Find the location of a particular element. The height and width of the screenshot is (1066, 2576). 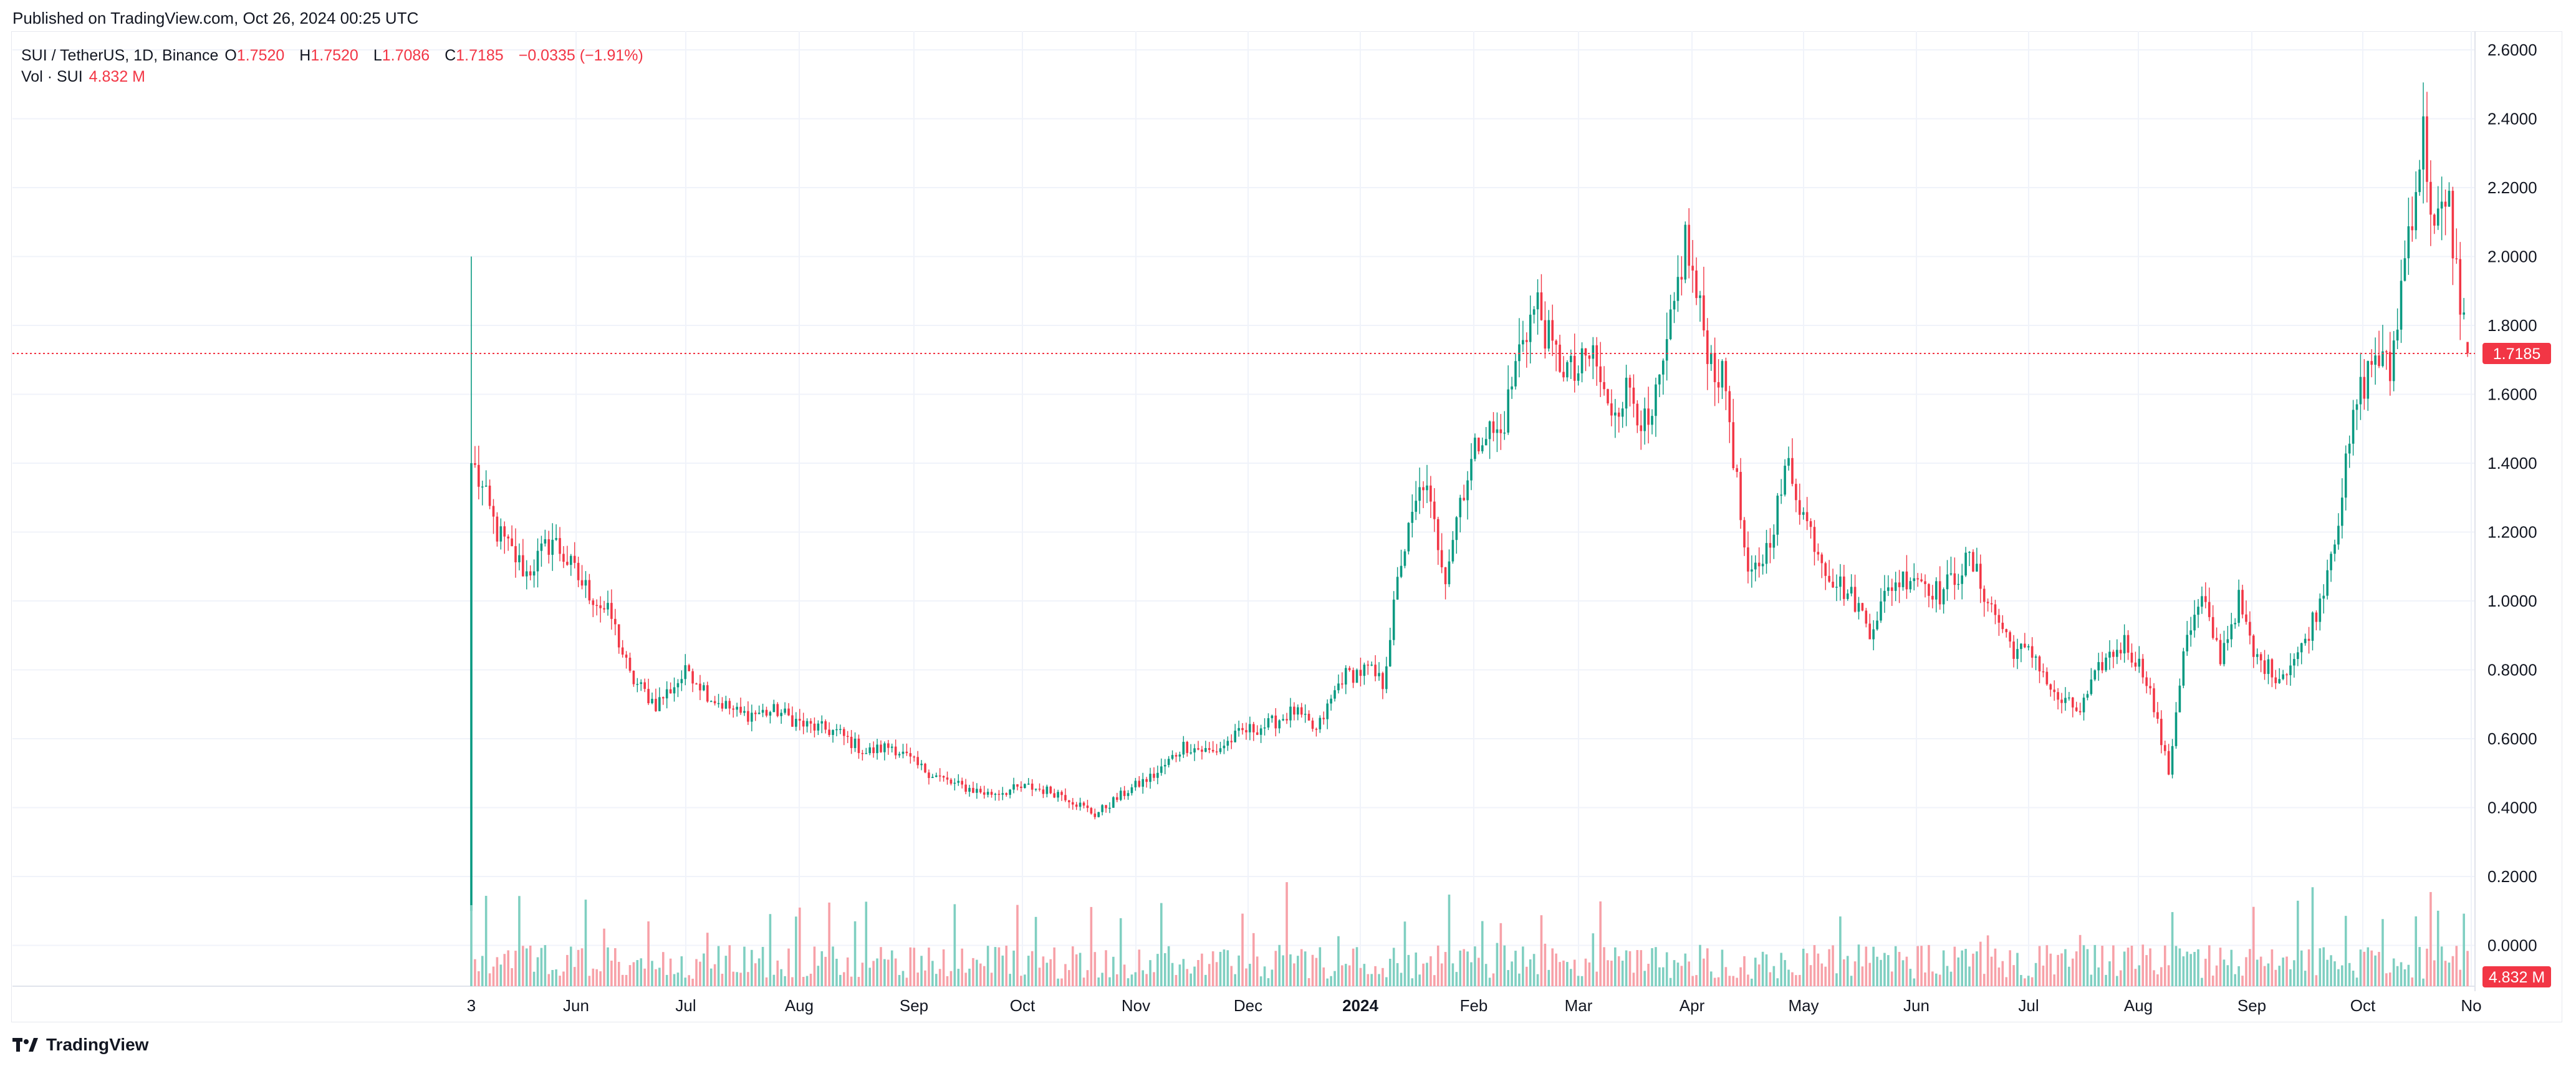

footer-brand: TradingView is located at coordinates (80, 1045).